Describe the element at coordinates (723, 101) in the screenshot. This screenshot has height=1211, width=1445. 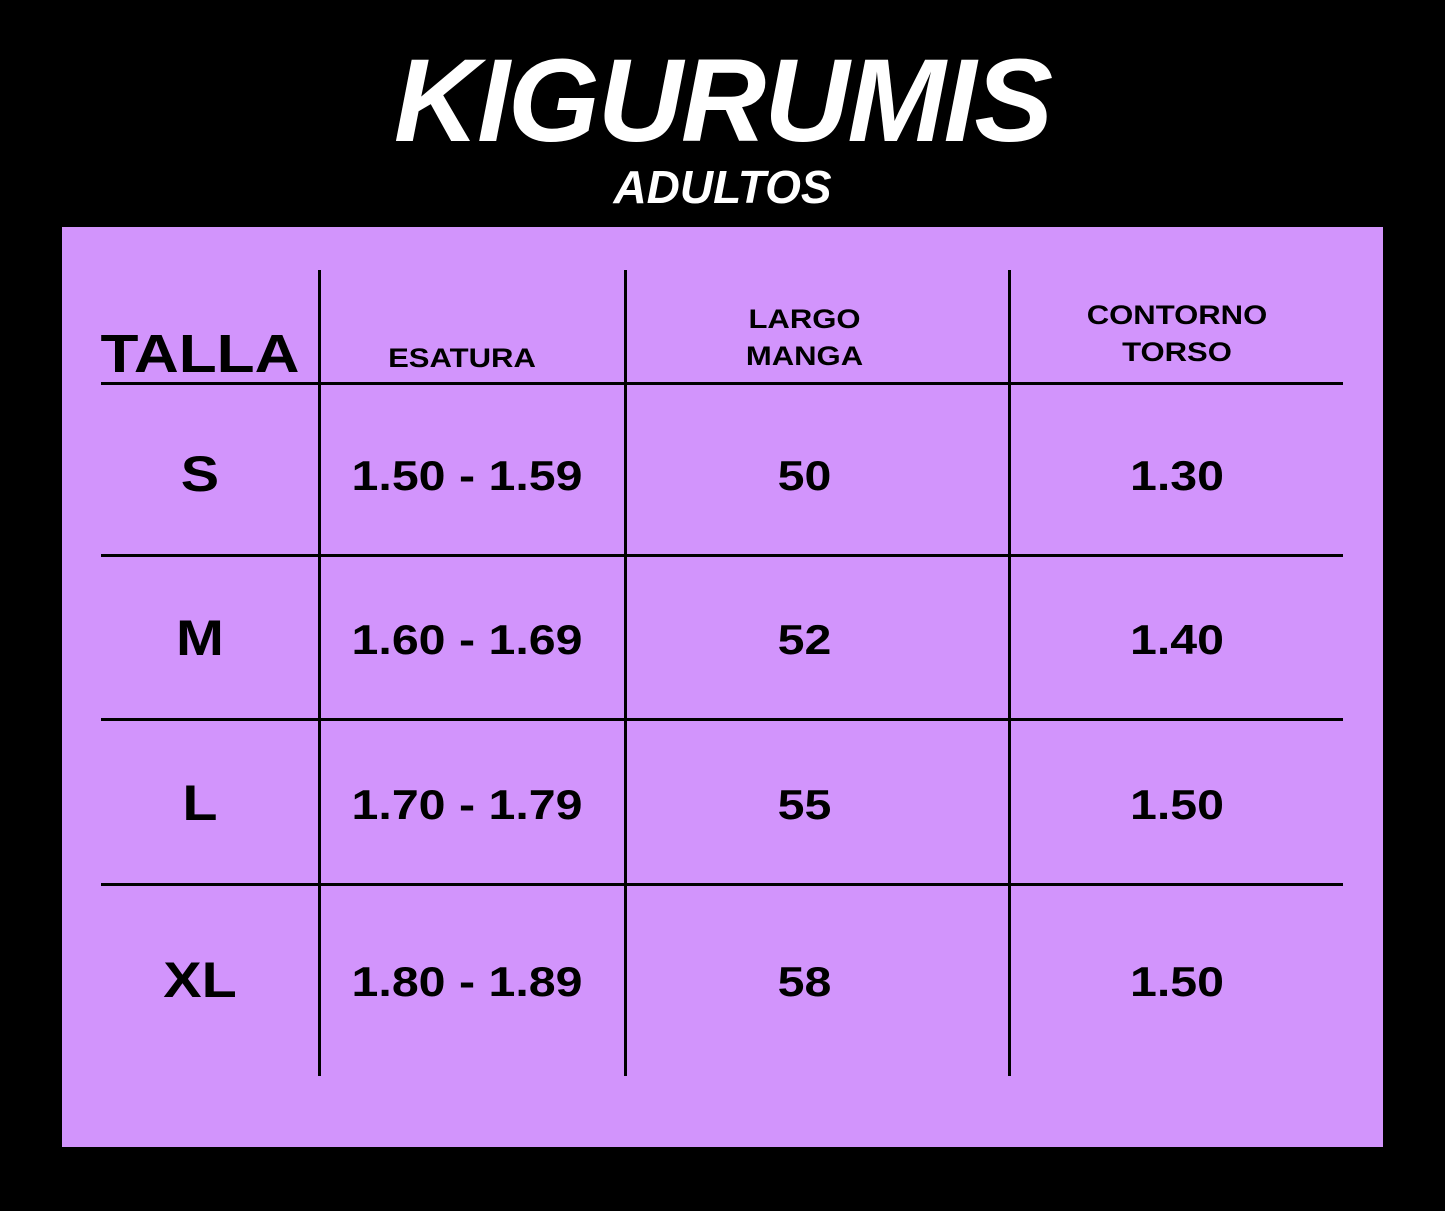
I see `page-title: KIGURUMIS` at that location.